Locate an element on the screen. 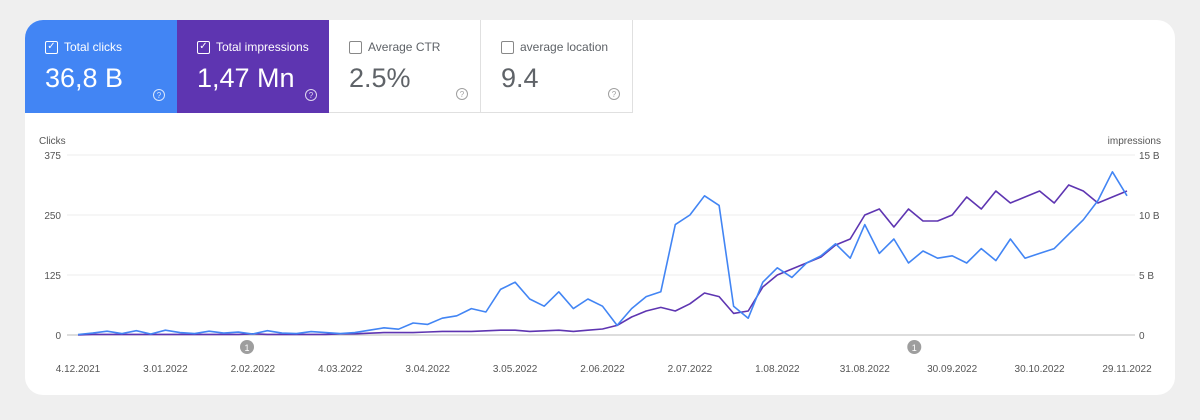 The height and width of the screenshot is (420, 1200). x-tick-label: 30.10.2022 is located at coordinates (1040, 369).